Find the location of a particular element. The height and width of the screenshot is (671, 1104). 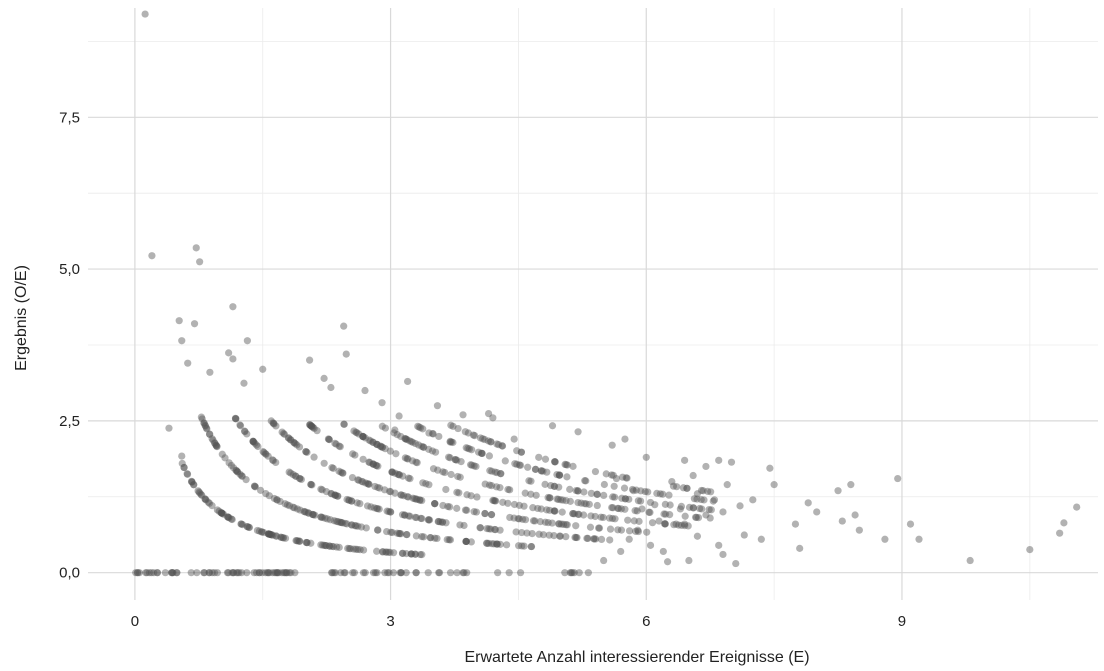

y-tick-label: 2,5 is located at coordinates (69, 421).